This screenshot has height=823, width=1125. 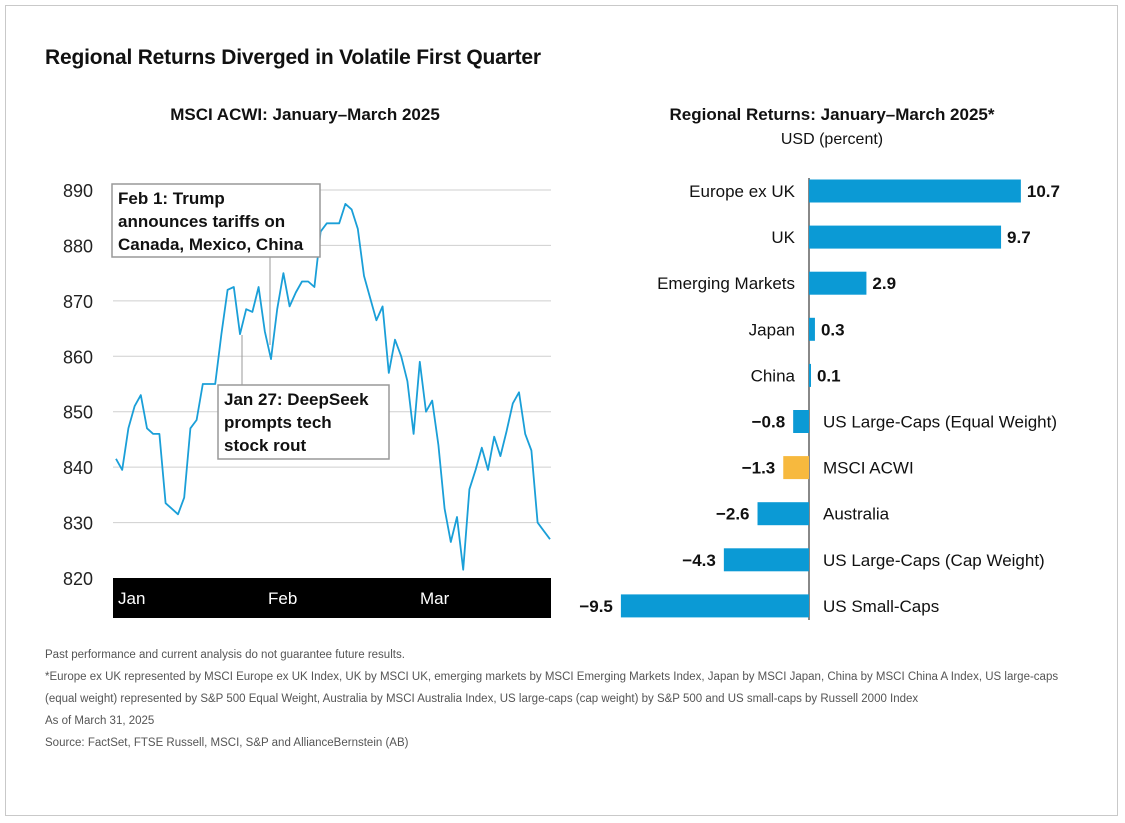 I want to click on line-chart-title: MSCI ACWI: January–March 2025, so click(x=305, y=114).